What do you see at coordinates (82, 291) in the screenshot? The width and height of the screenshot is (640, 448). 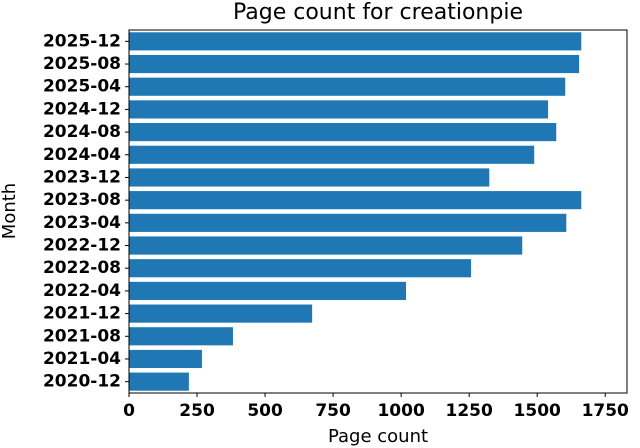 I see `y-tick-label: 2022-04` at bounding box center [82, 291].